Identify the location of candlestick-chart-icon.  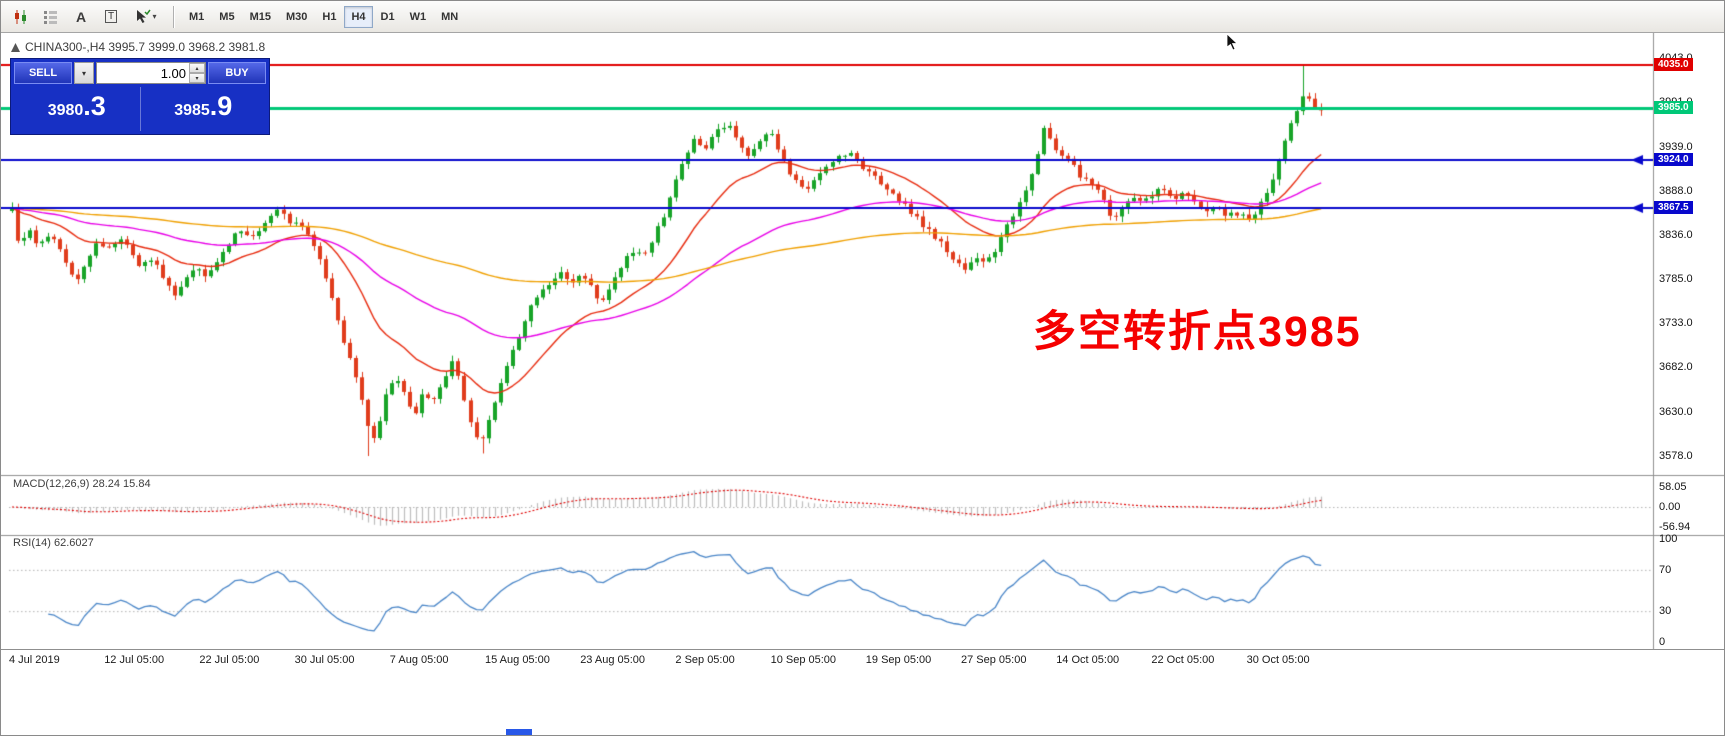
(21, 17).